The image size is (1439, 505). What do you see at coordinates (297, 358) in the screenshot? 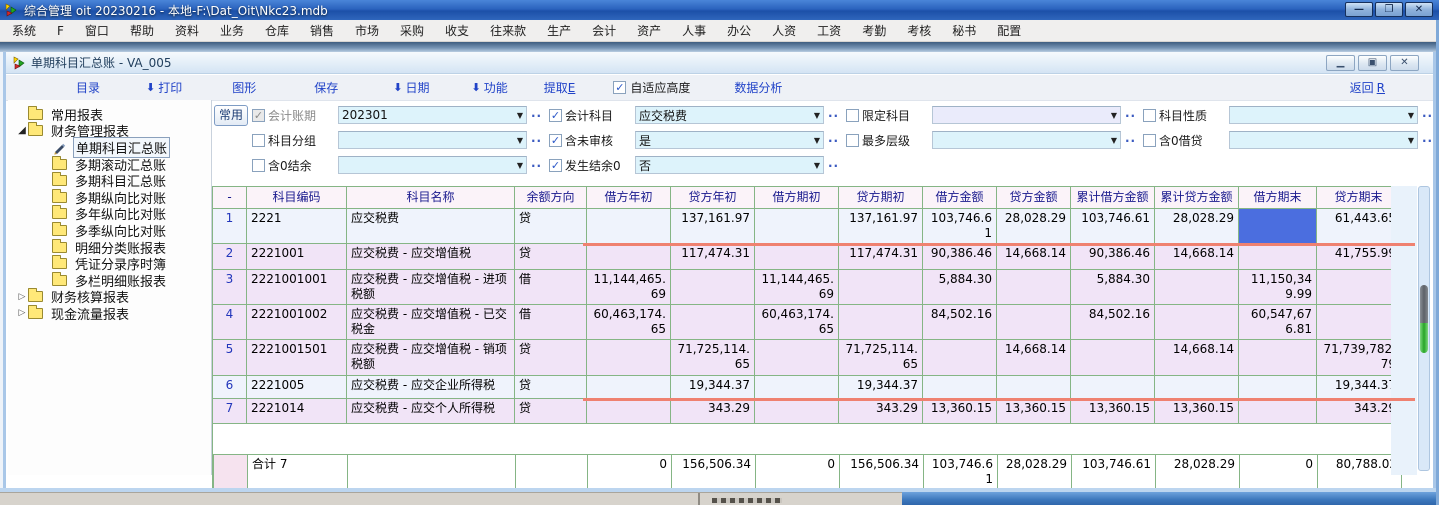
I see `cell-科目编码: 2221001501` at bounding box center [297, 358].